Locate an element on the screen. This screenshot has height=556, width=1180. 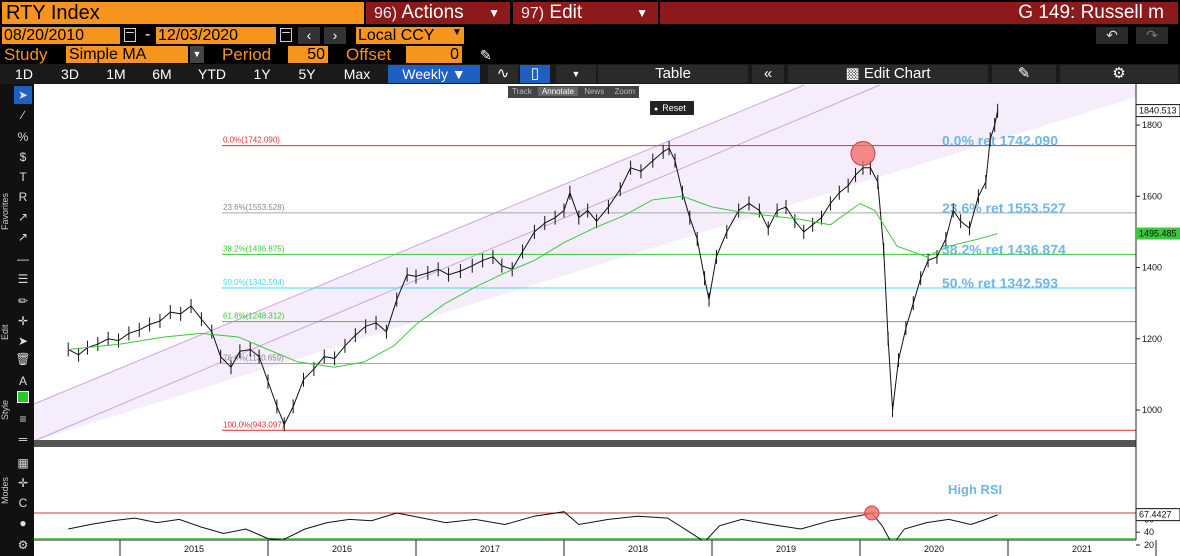
frequency-select: Weekly ▼ is located at coordinates (434, 74).